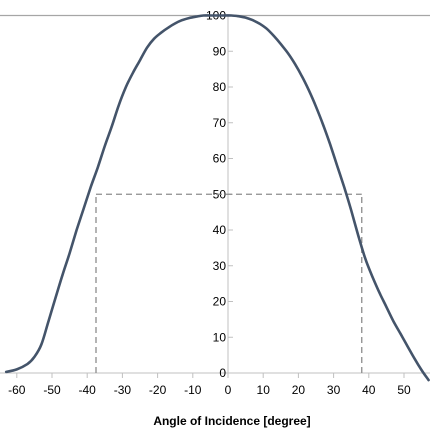  Describe the element at coordinates (17, 390) in the screenshot. I see `x-tick-label: -60` at that location.